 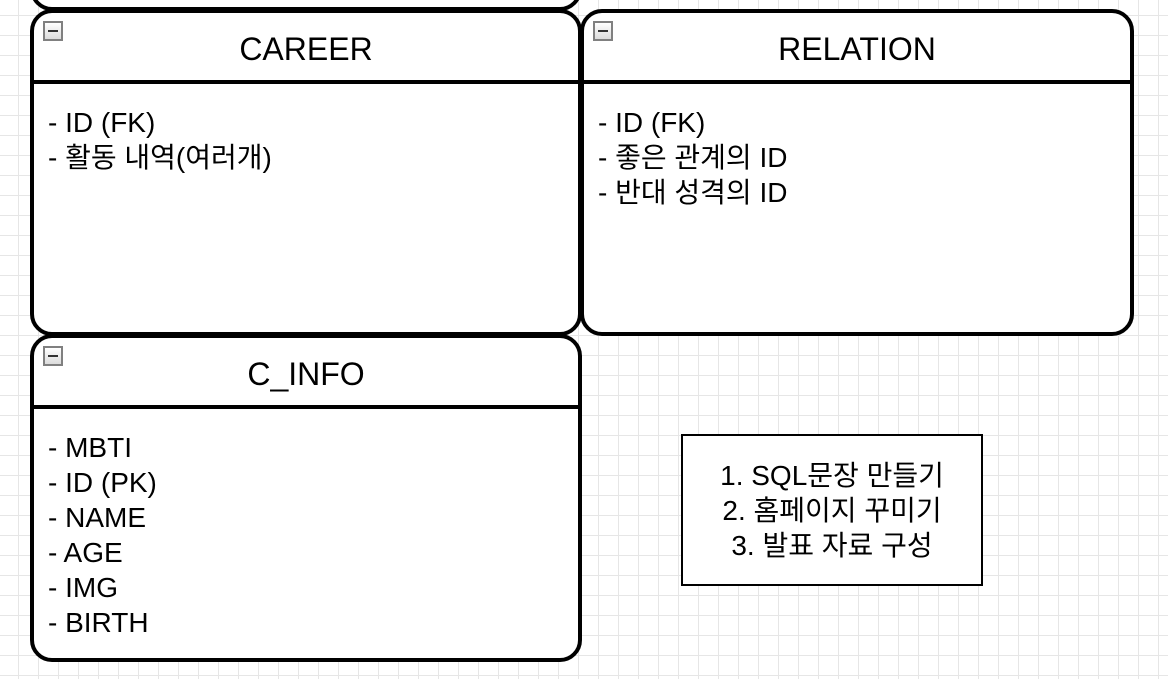 I want to click on entity-header: RELATION, so click(x=857, y=48).